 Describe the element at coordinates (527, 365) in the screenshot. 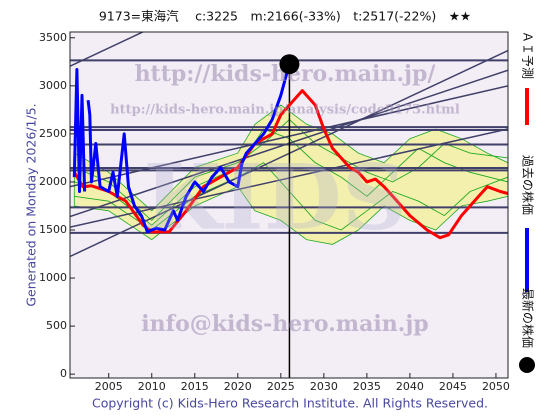

I see `legend-swatch` at that location.